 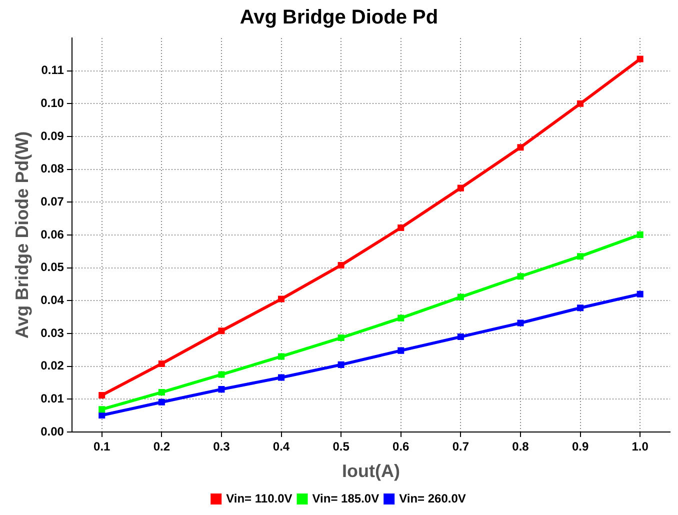 I want to click on x-tick-label: 0.5, so click(x=341, y=447).